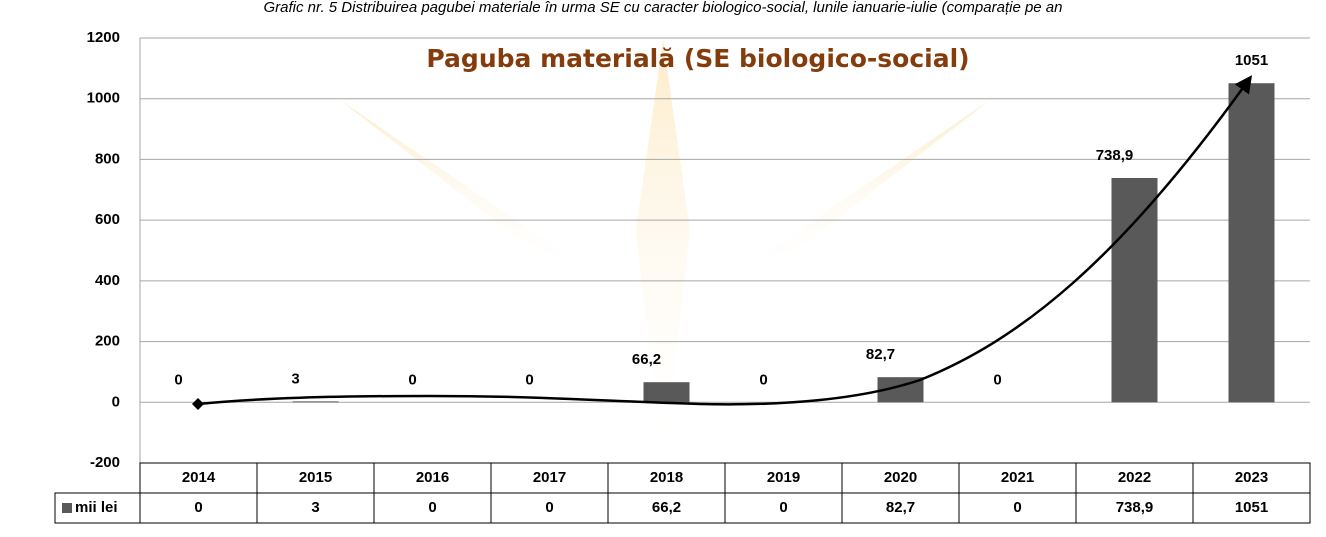 The width and height of the screenshot is (1326, 537). I want to click on data-label: 3, so click(295, 378).